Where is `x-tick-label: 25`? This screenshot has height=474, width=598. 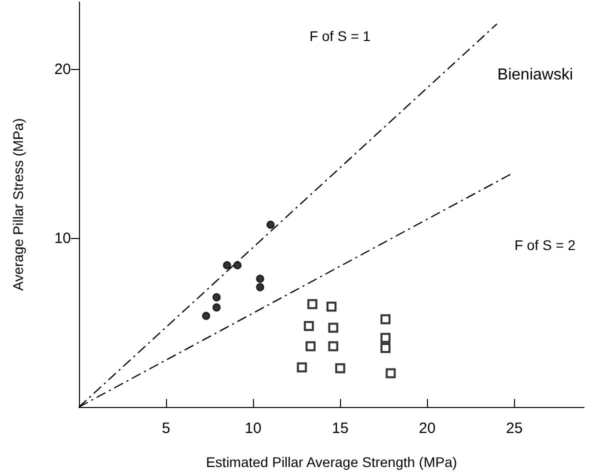 x-tick-label: 25 is located at coordinates (514, 428).